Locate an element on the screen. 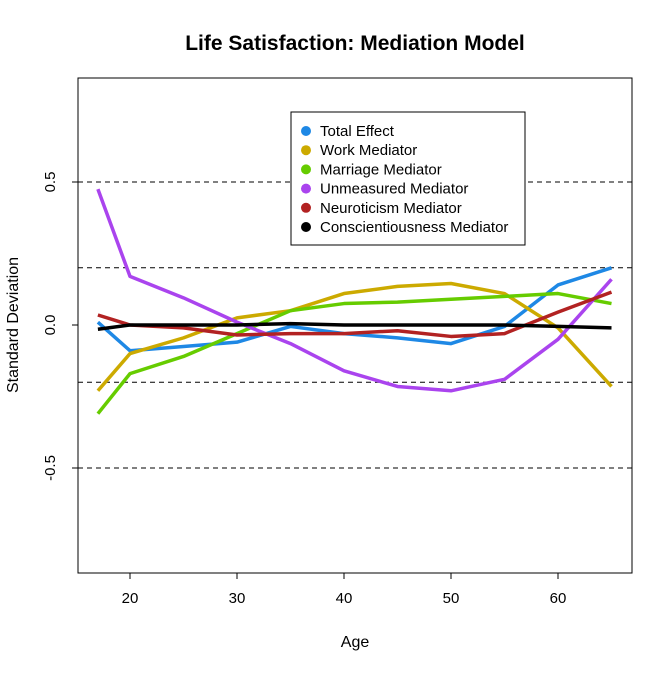 The width and height of the screenshot is (672, 676). legend-box is located at coordinates (408, 178).